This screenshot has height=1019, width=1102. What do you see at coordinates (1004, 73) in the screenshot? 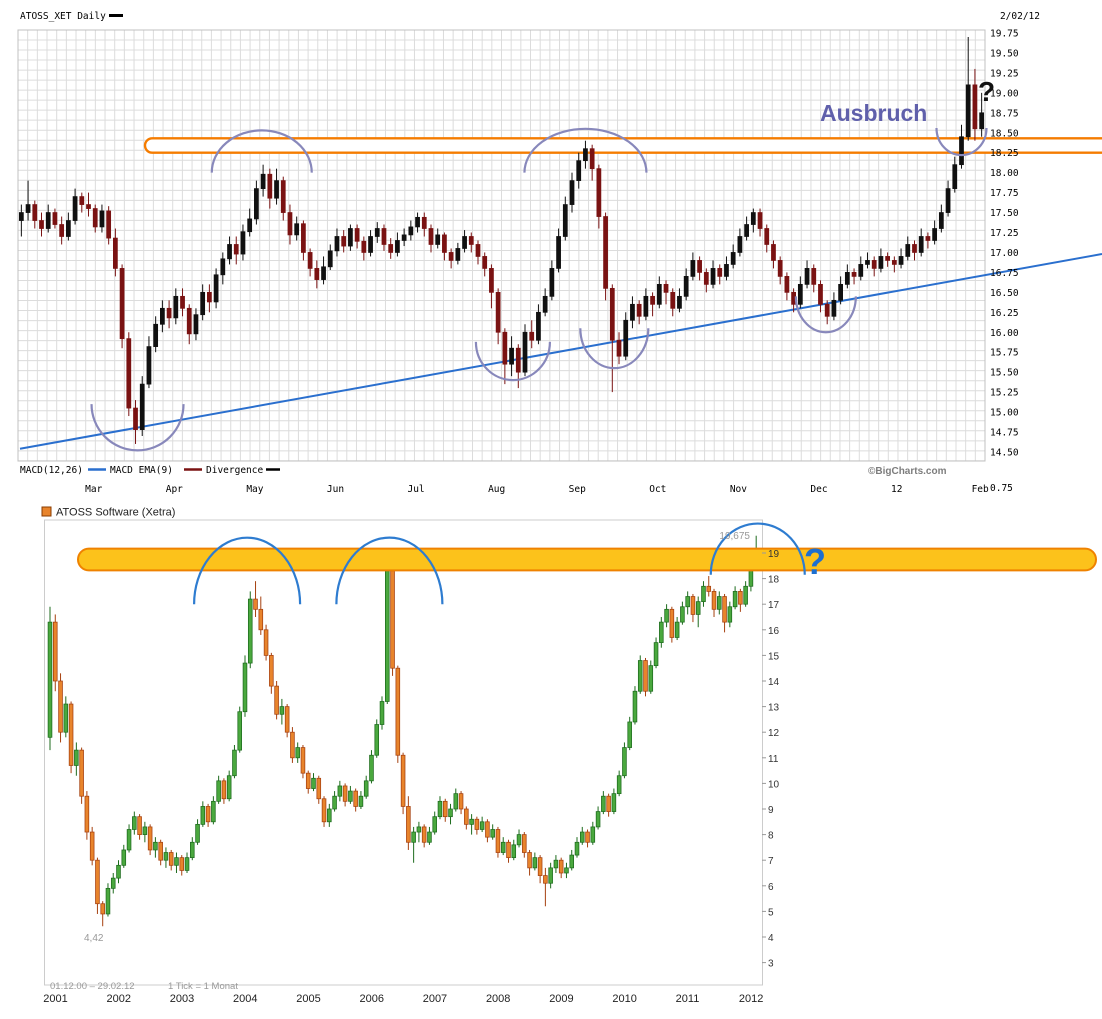
I see `y-axis-price-label: 19.25` at bounding box center [1004, 73].